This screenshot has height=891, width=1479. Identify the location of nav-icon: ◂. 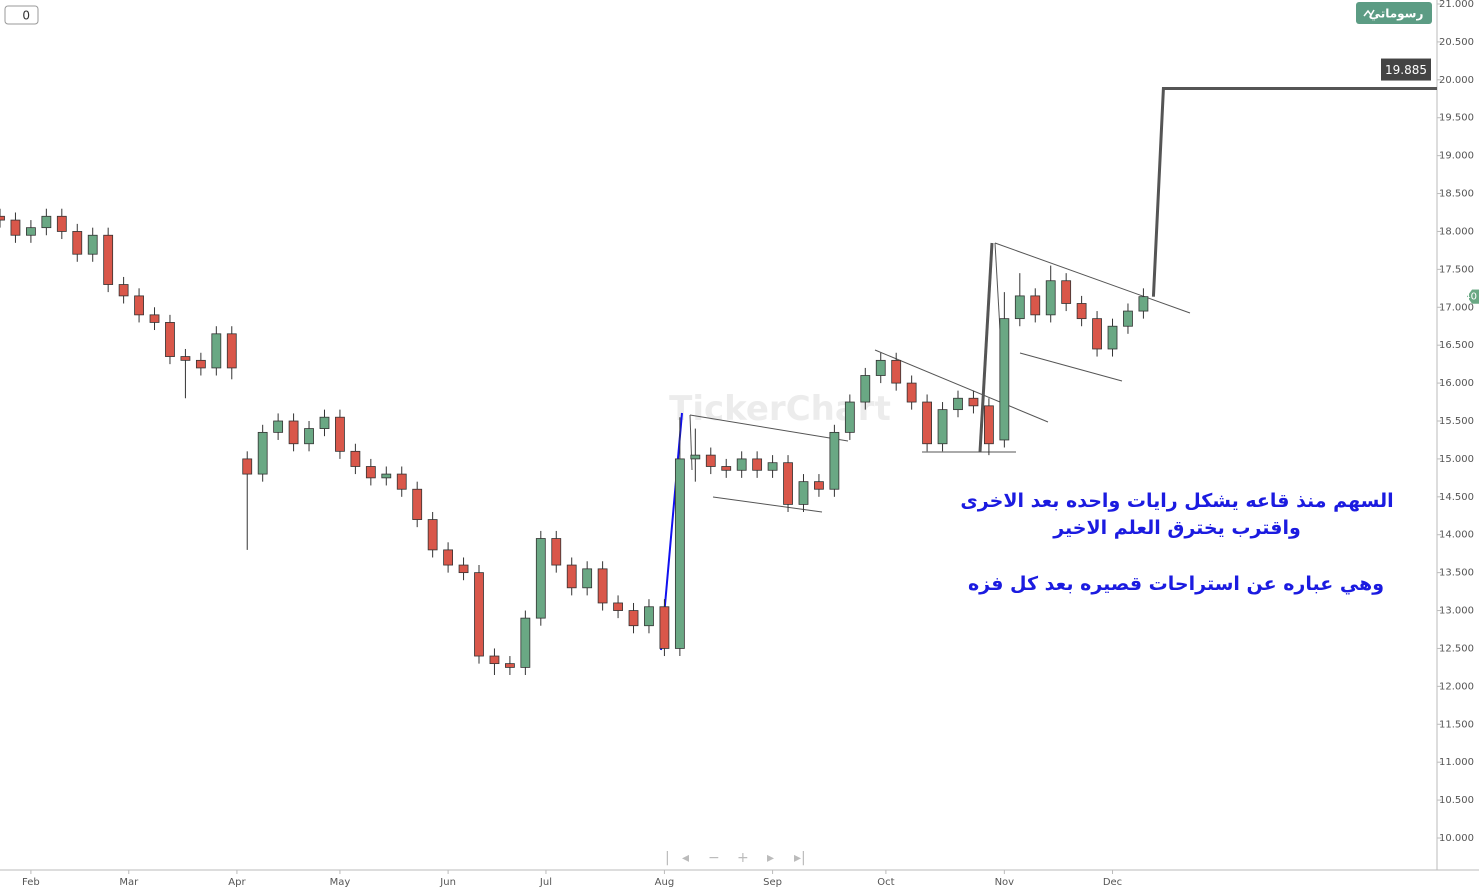
(685, 858).